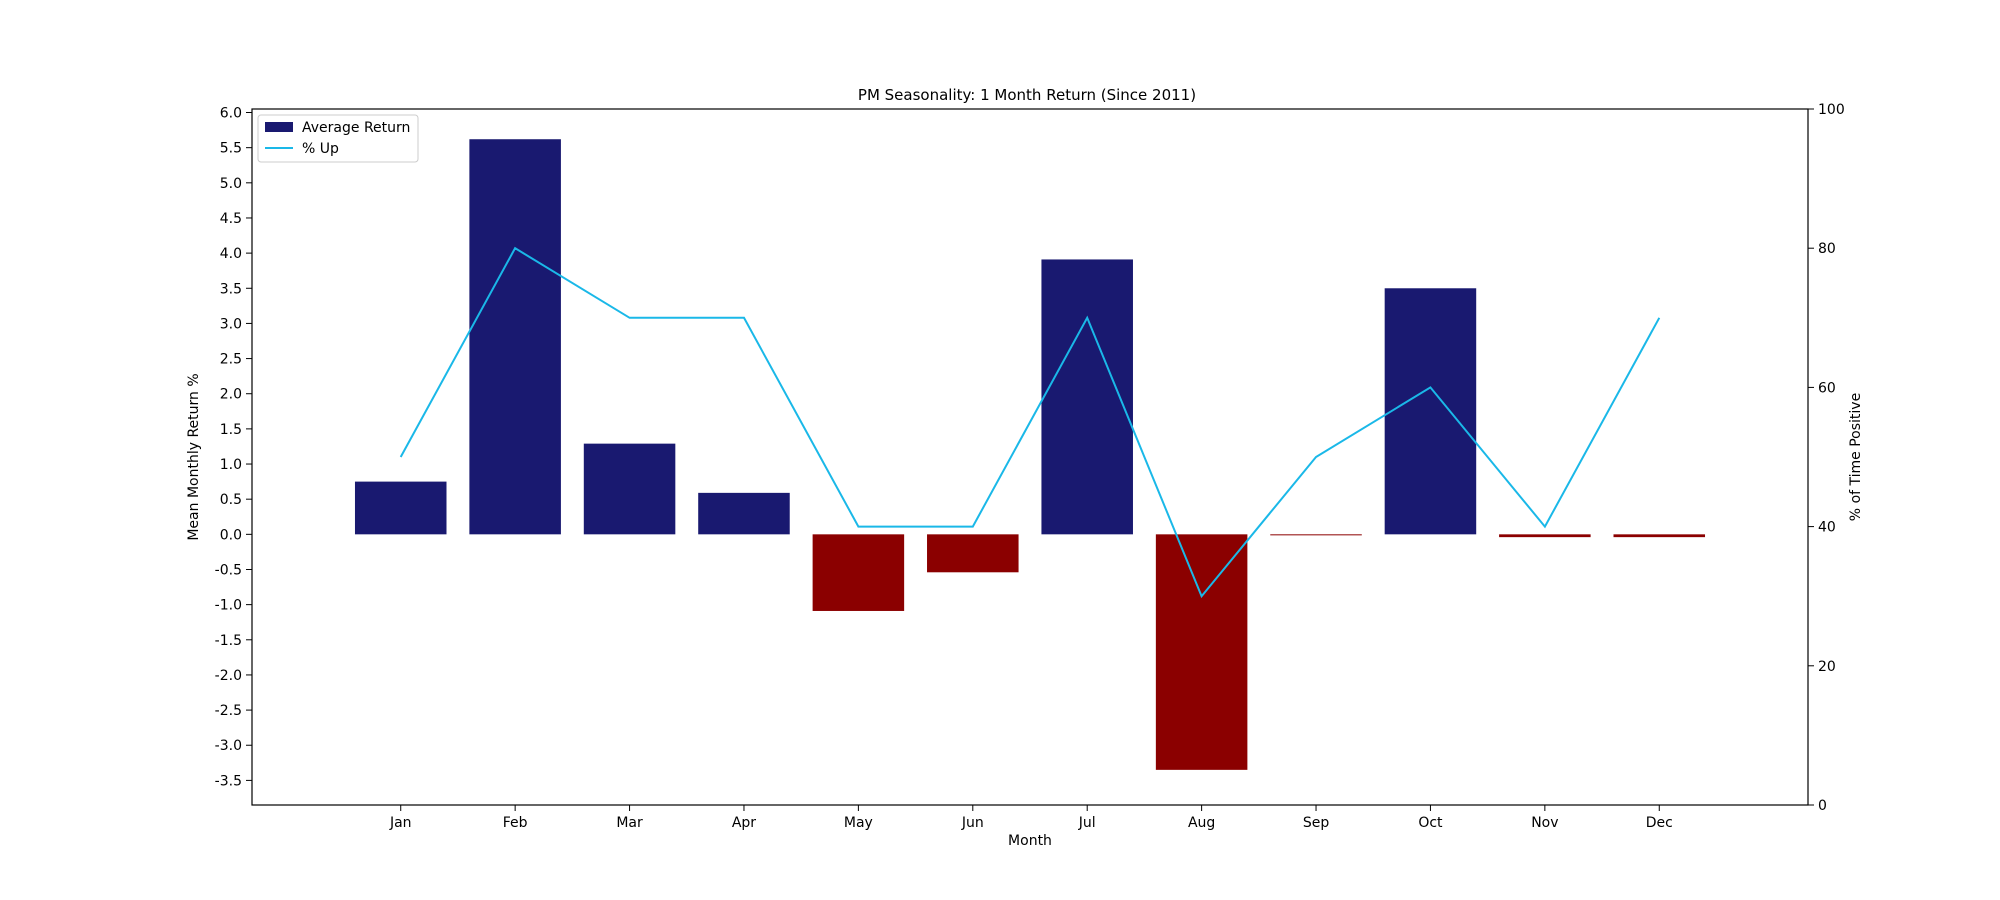 This screenshot has width=2000, height=900. I want to click on left-tick-label: 3.5, so click(231, 289).